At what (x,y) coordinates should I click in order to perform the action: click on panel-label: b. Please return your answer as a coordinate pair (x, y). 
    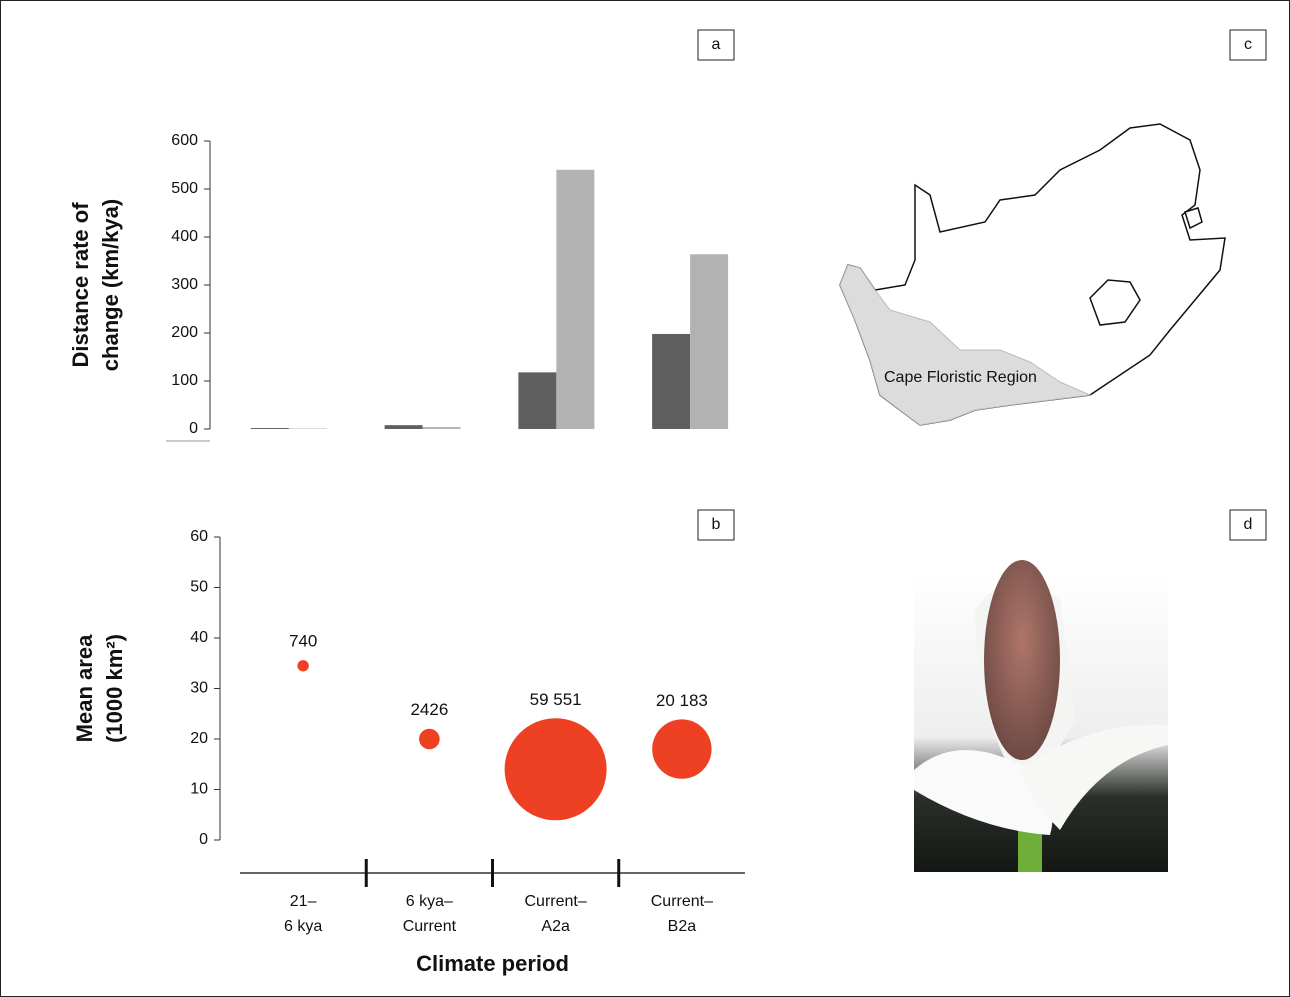
    Looking at the image, I should click on (716, 524).